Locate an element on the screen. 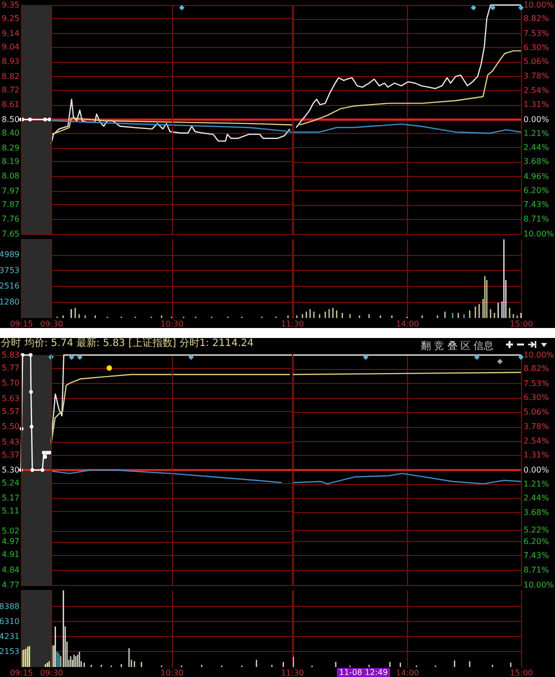 This screenshot has height=677, width=555. y-tick-label: 4.97 is located at coordinates (11, 541).